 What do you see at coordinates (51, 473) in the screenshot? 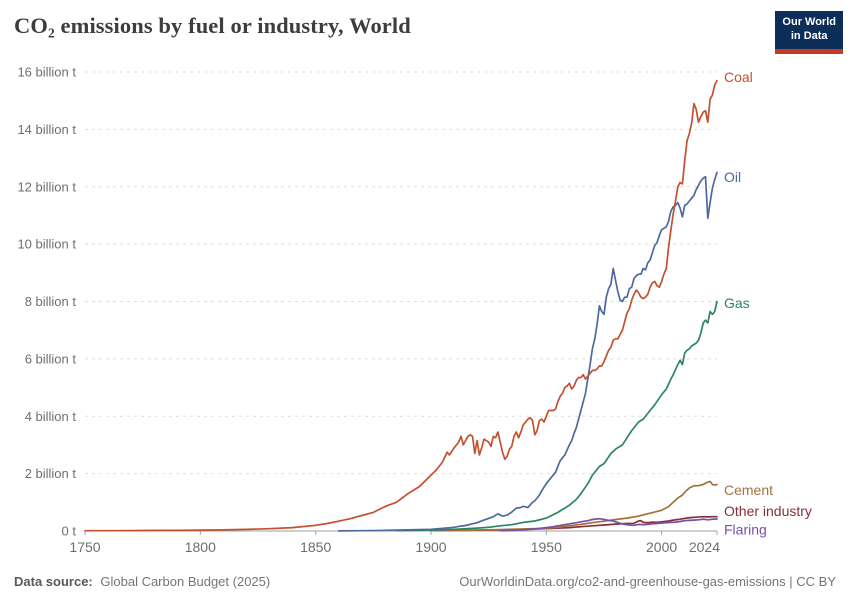
I see `y-axis-tick-label: 2 billion t` at bounding box center [51, 473].